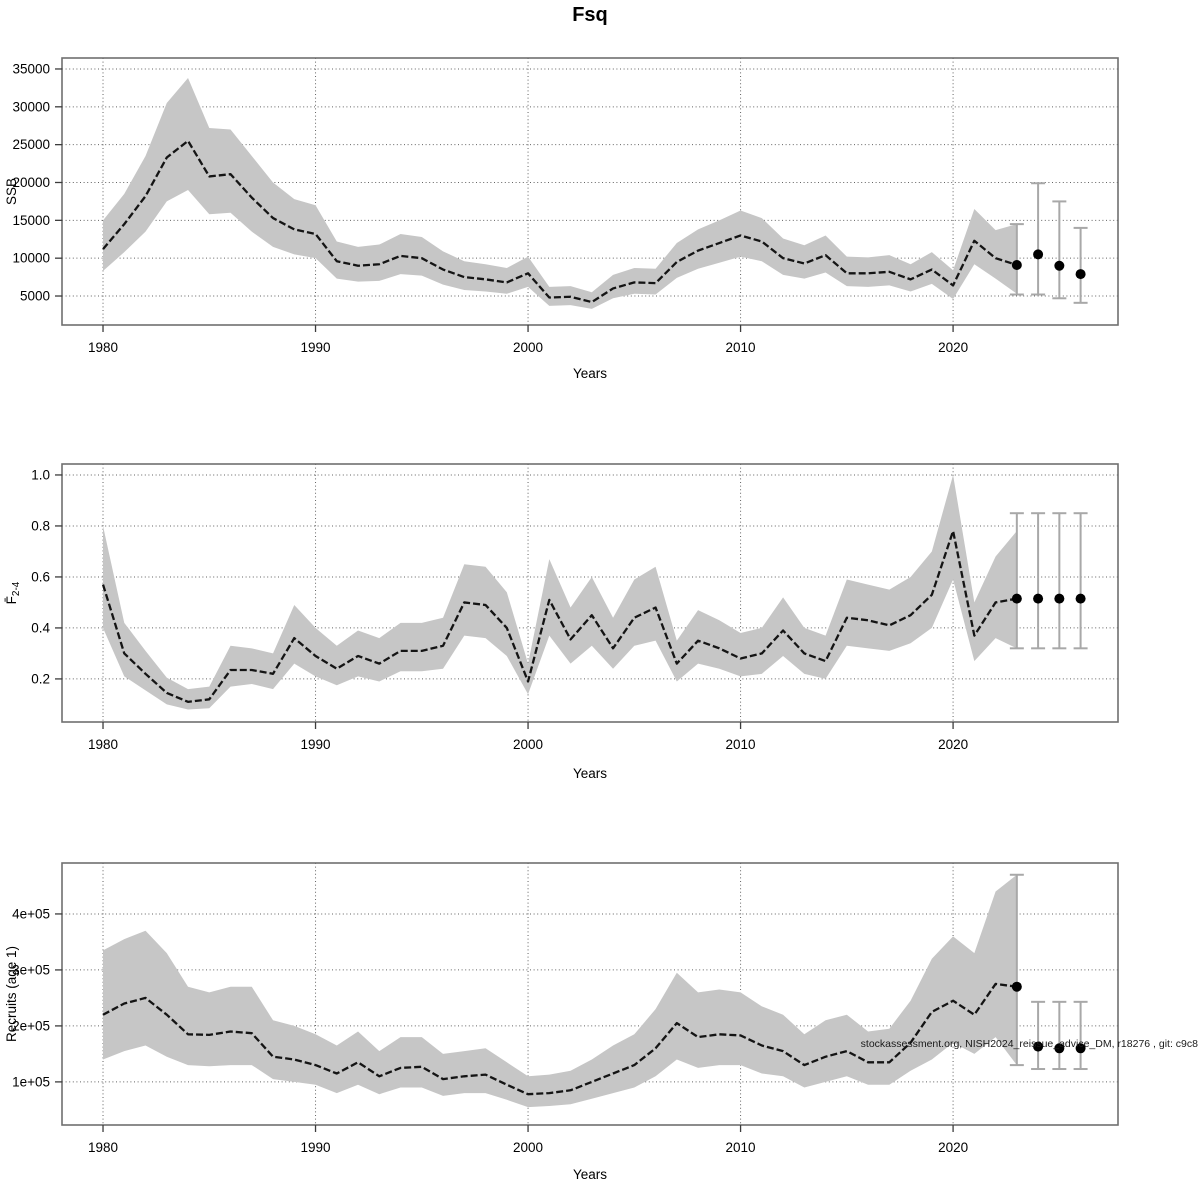  What do you see at coordinates (31, 1081) in the screenshot?
I see `y-tick-label: 1e+05` at bounding box center [31, 1081].